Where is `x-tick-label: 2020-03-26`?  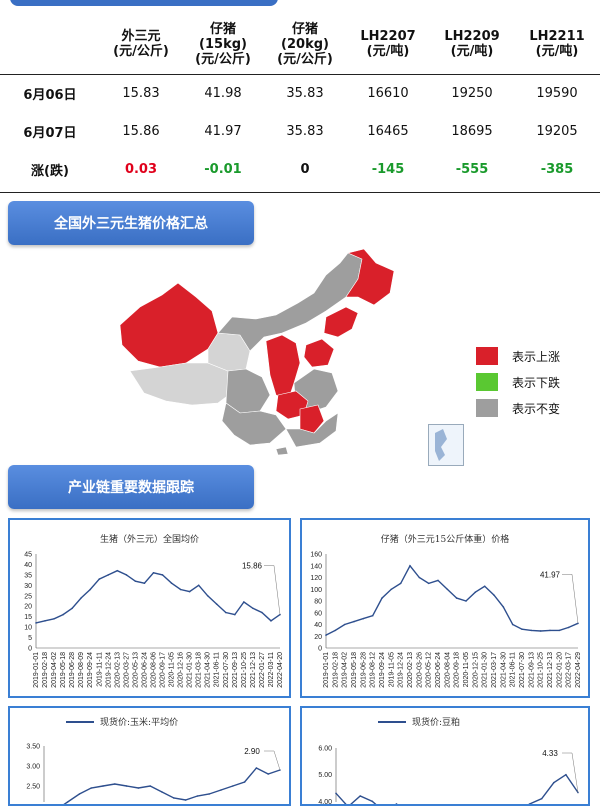
x-tick-label: 2020-03-26 is located at coordinates (419, 670).